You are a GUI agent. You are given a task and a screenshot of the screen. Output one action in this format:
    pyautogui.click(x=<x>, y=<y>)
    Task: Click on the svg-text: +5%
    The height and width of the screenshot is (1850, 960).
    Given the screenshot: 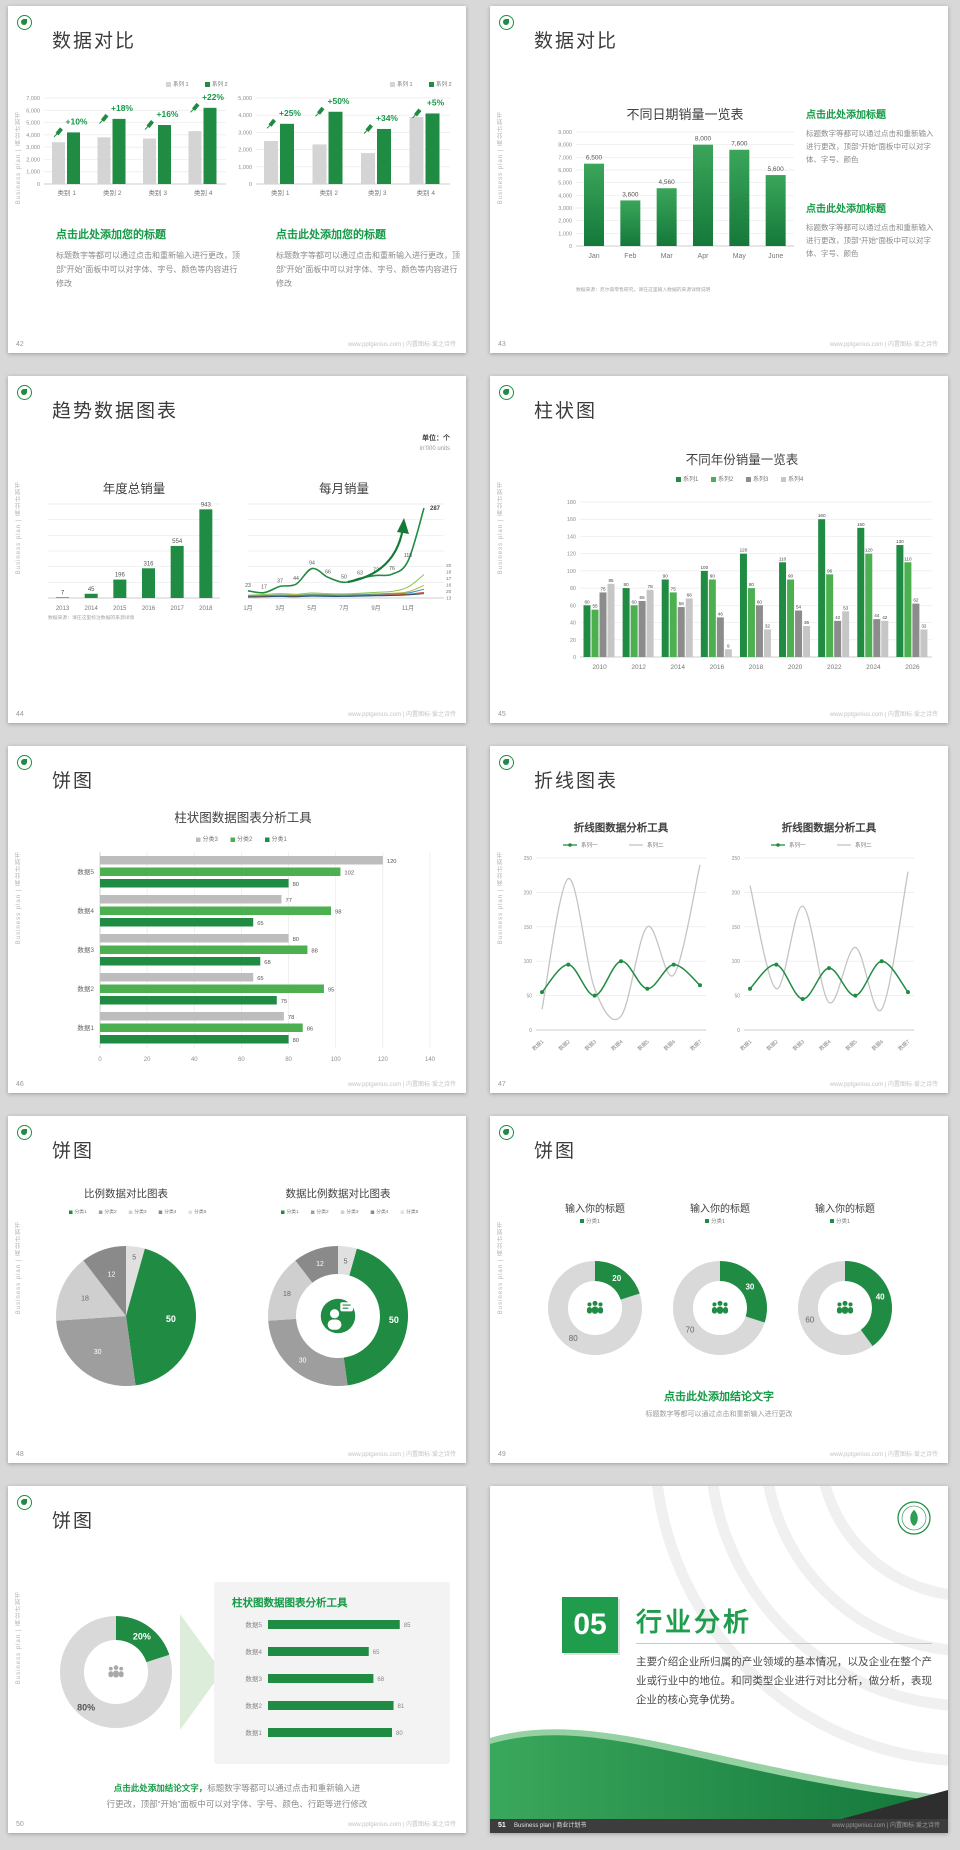 What is the action you would take?
    pyautogui.click(x=436, y=102)
    